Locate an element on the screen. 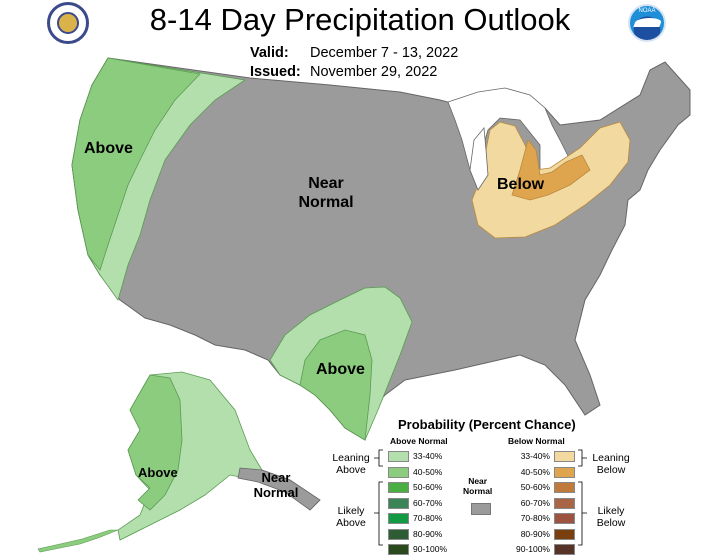  legend-near-normal: Near Normal is located at coordinates (477, 486).